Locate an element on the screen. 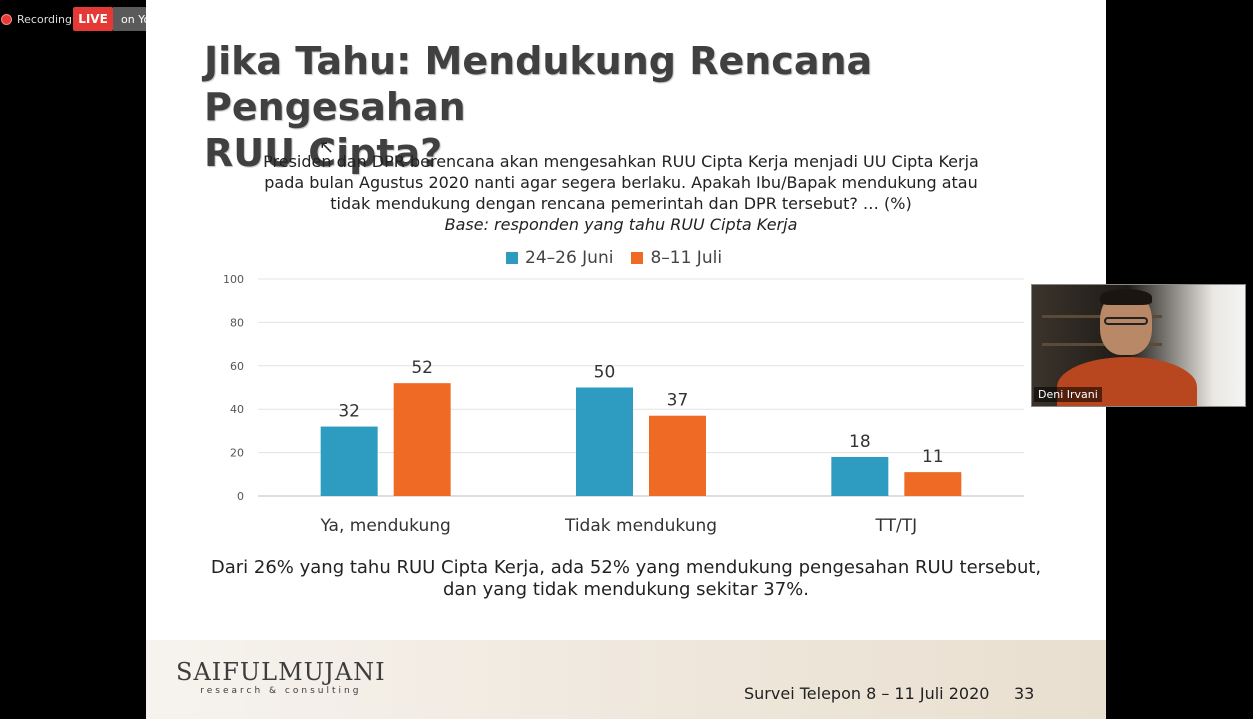  legend-label-series-2: 8–11 Juli is located at coordinates (686, 258).